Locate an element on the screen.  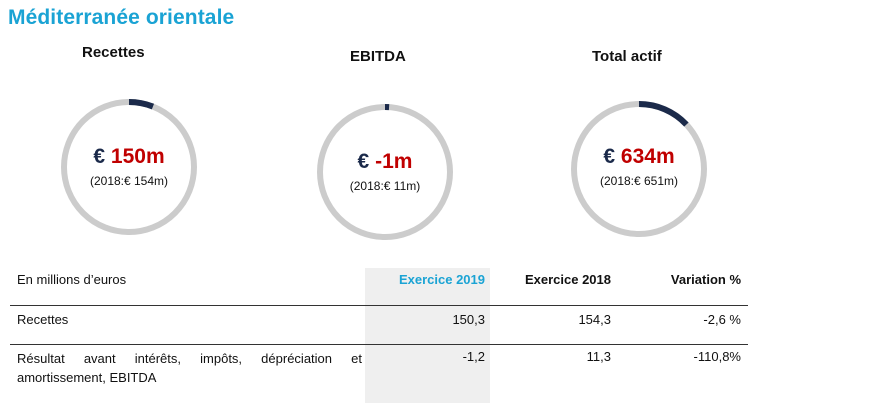
donut-ring-ebitda is located at coordinates (385, 172).